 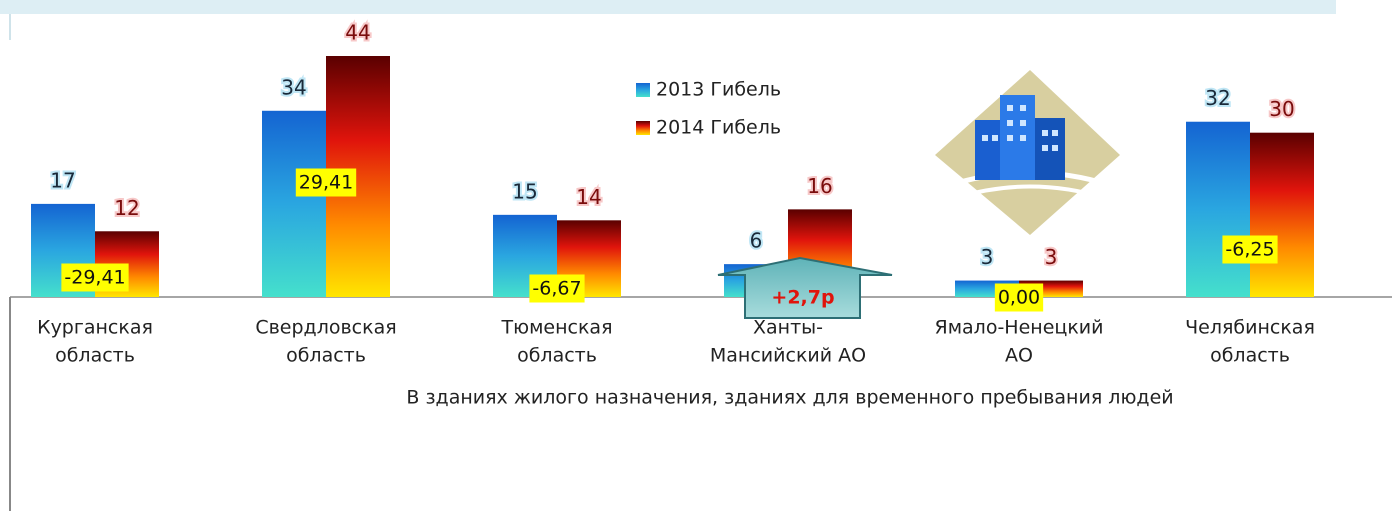 What do you see at coordinates (788, 356) in the screenshot?
I see `x-tick-label: Мансийский АО` at bounding box center [788, 356].